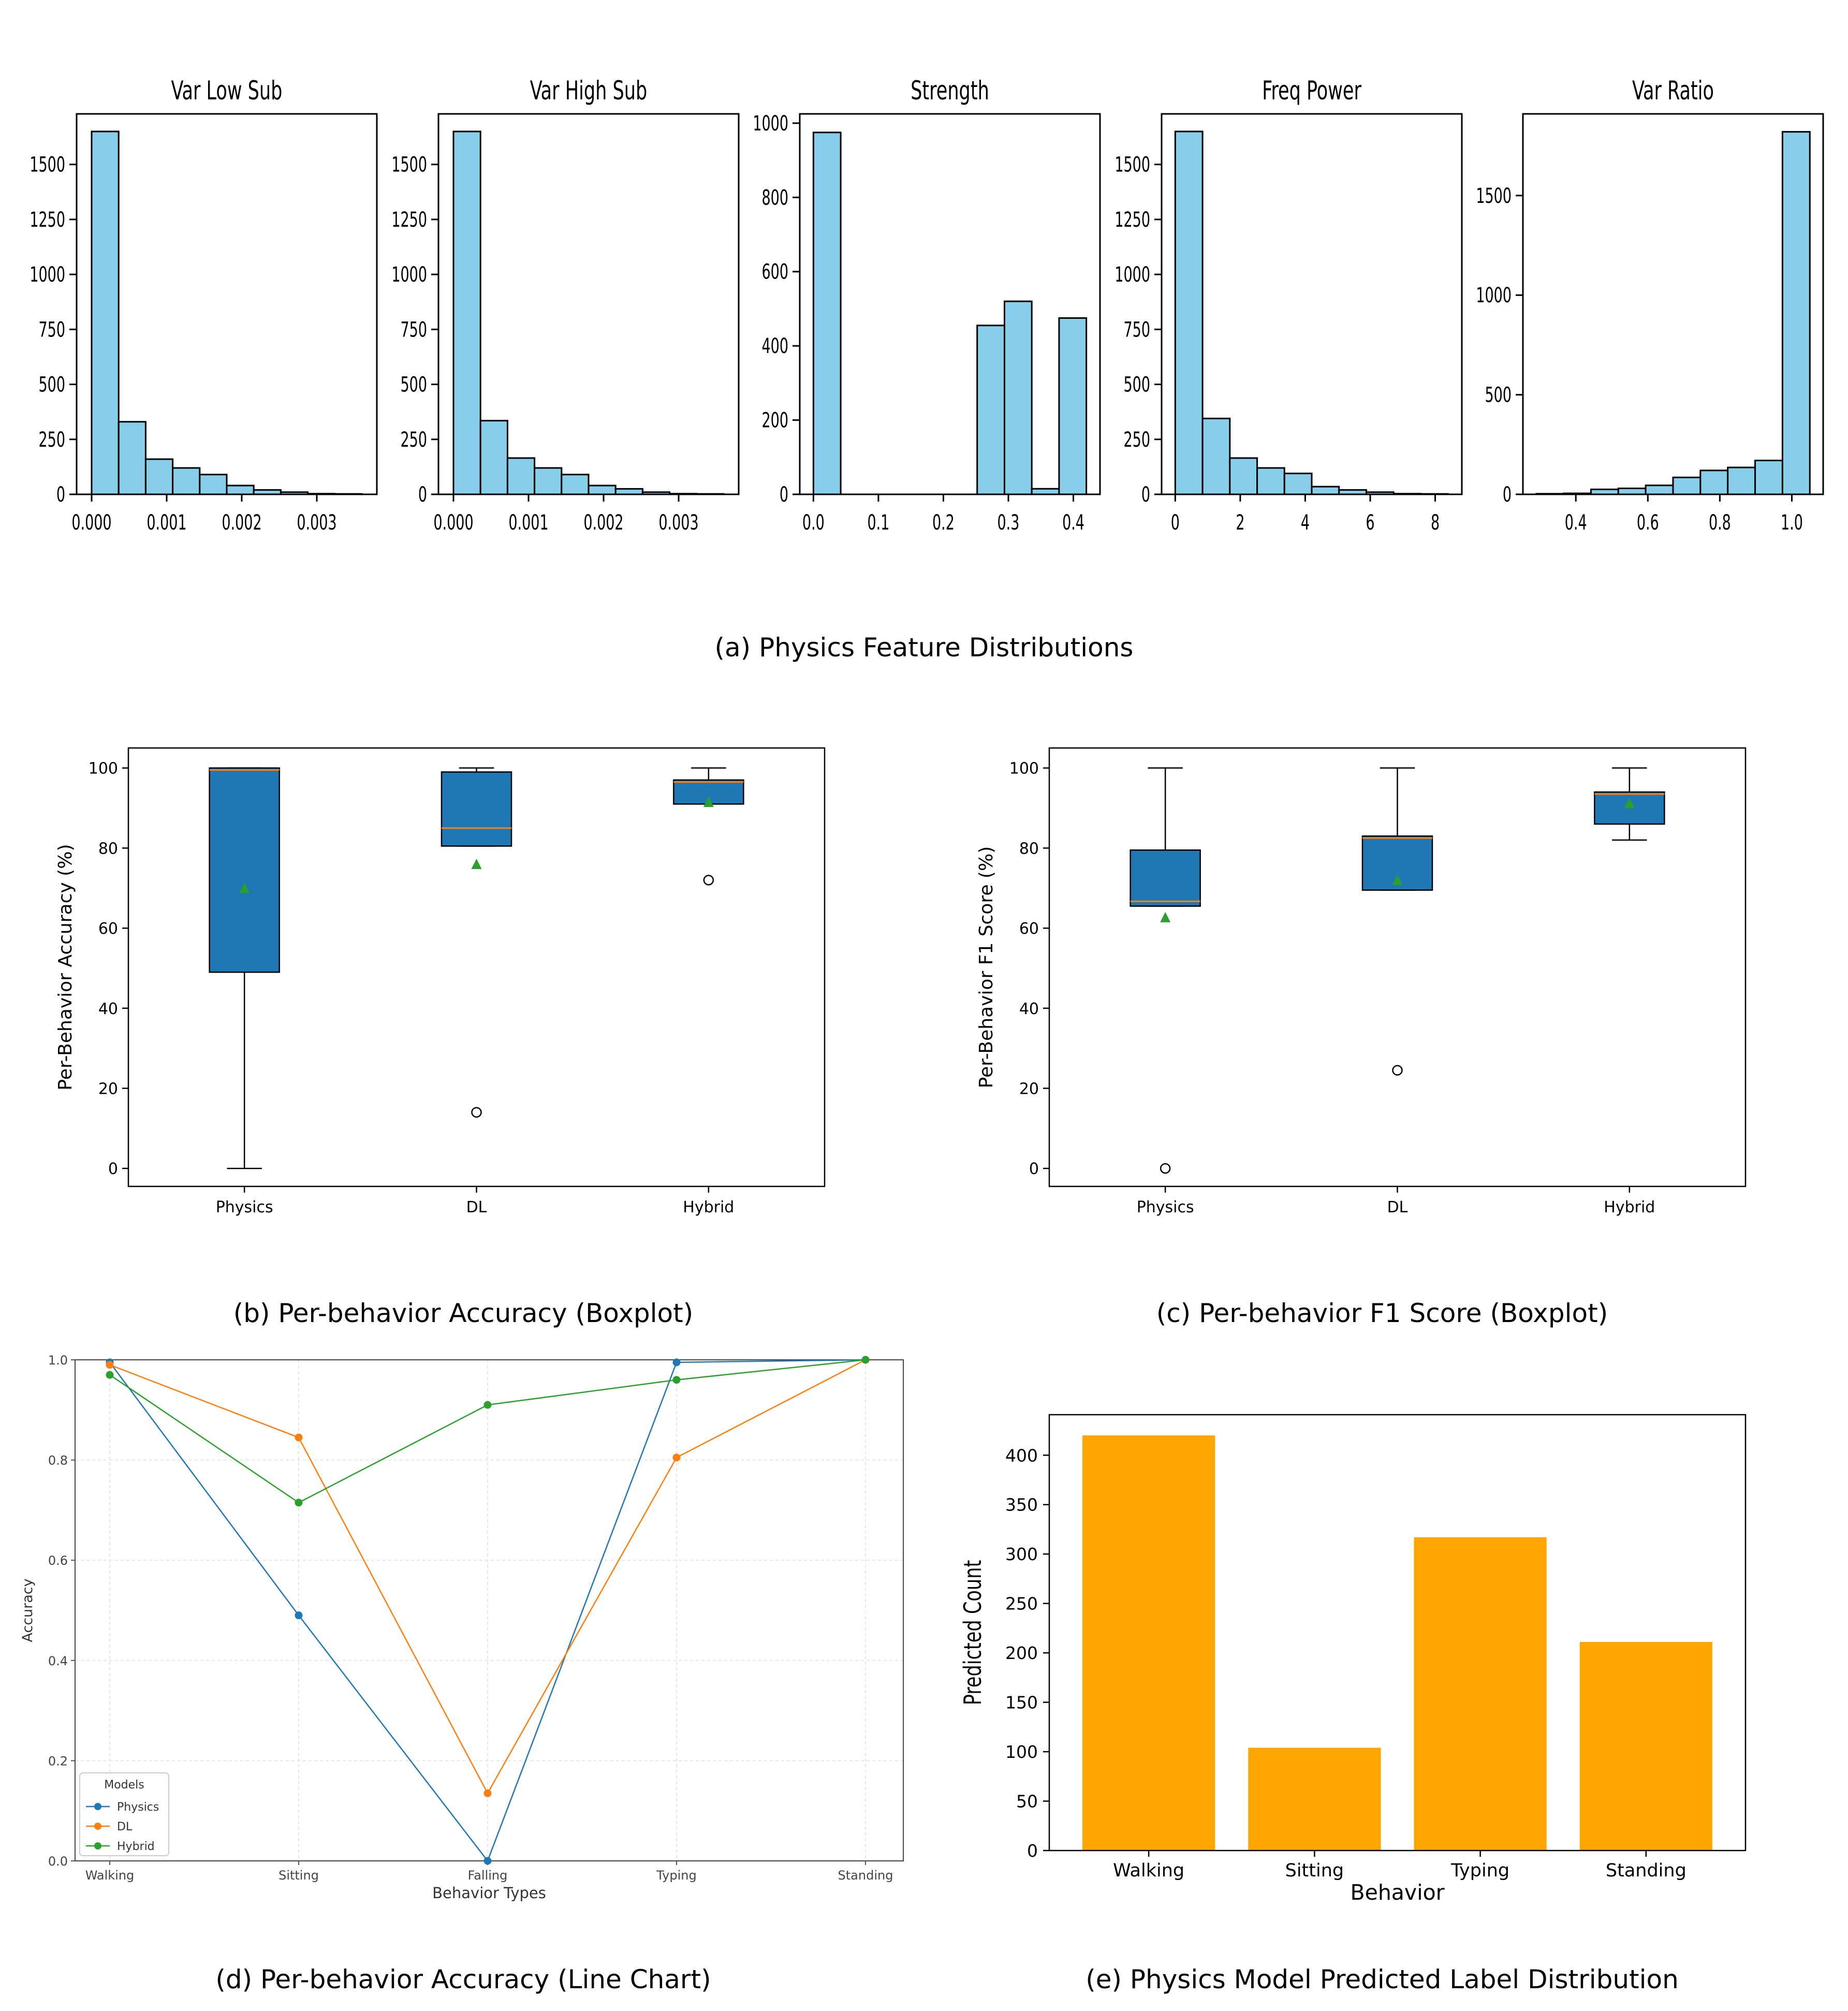 The height and width of the screenshot is (2011, 1848). Describe the element at coordinates (866, 1875) in the screenshot. I see `x-tick-label: Standing` at that location.